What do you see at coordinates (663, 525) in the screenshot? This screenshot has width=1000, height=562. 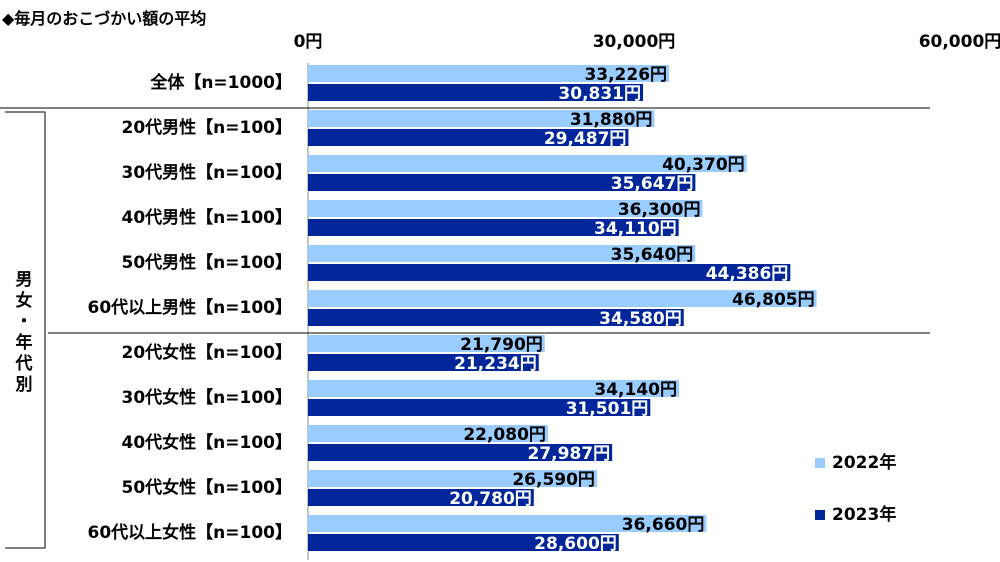 I see `bar-value-label: 36,660円` at bounding box center [663, 525].